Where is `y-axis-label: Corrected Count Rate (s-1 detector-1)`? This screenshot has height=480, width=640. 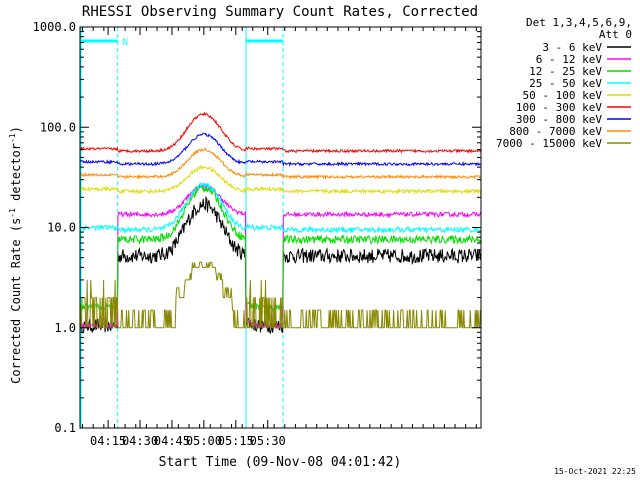 y-axis-label: Corrected Count Rate (s-1 detector-1) is located at coordinates (15, 255).